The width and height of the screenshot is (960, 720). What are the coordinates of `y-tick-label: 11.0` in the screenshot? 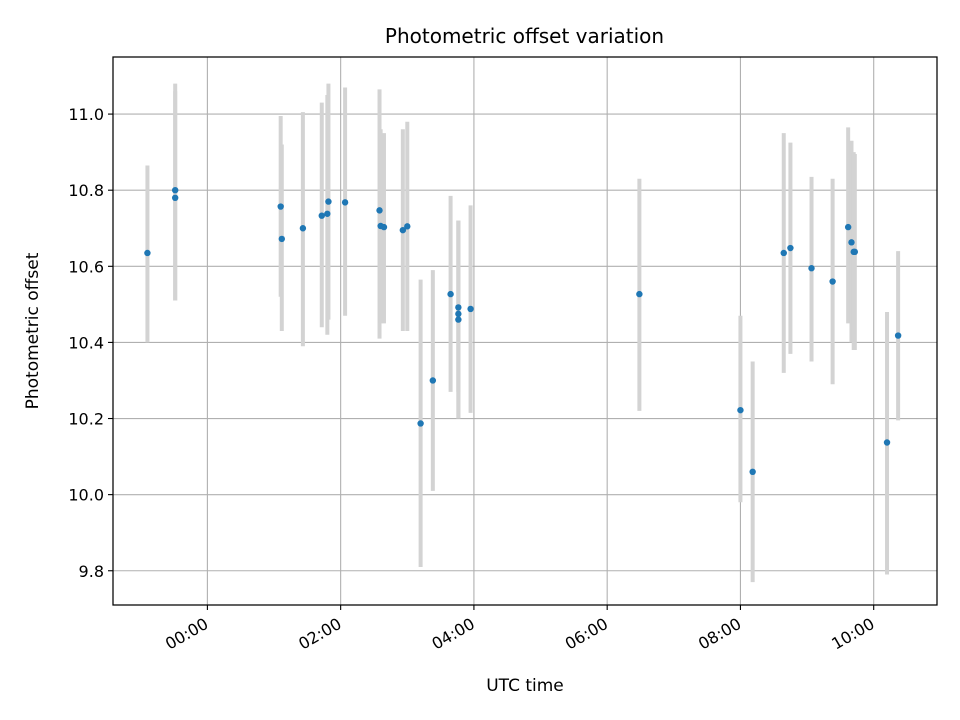 It's located at (86, 114).